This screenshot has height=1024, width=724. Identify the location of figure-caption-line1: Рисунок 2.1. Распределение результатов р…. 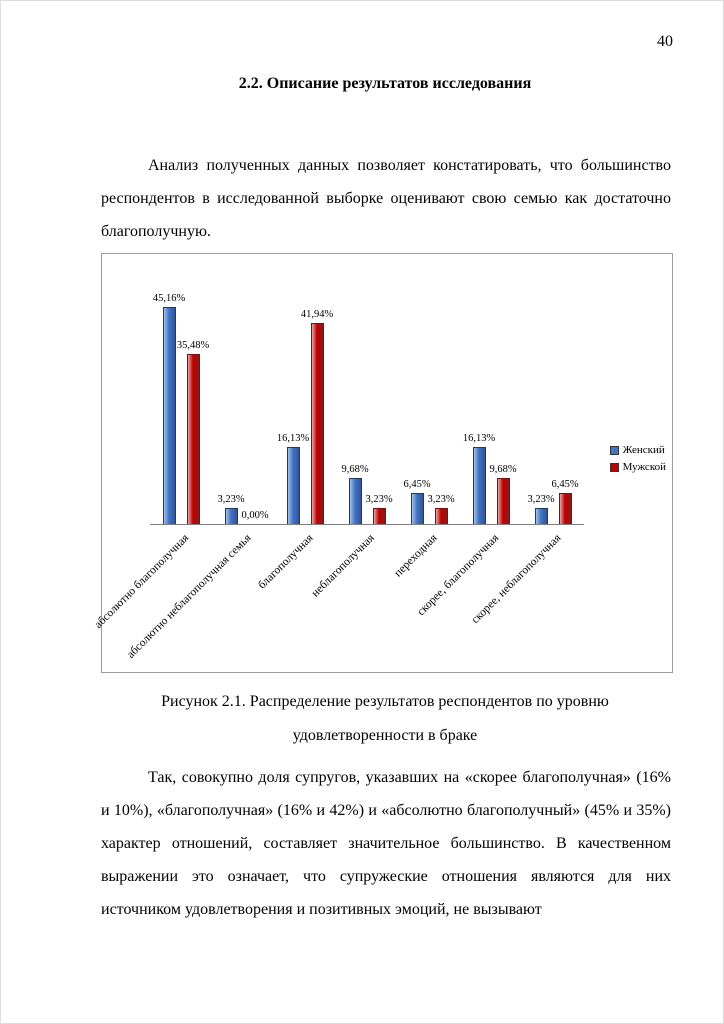
(385, 701).